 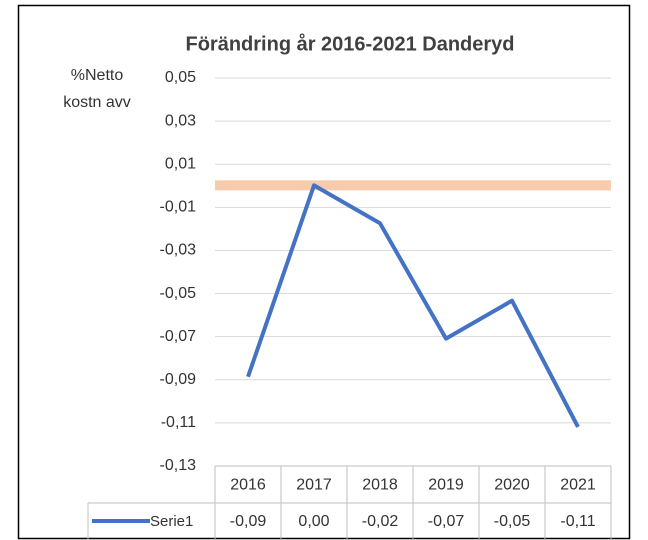 What do you see at coordinates (97, 75) in the screenshot?
I see `y-axis-label: %Netto` at bounding box center [97, 75].